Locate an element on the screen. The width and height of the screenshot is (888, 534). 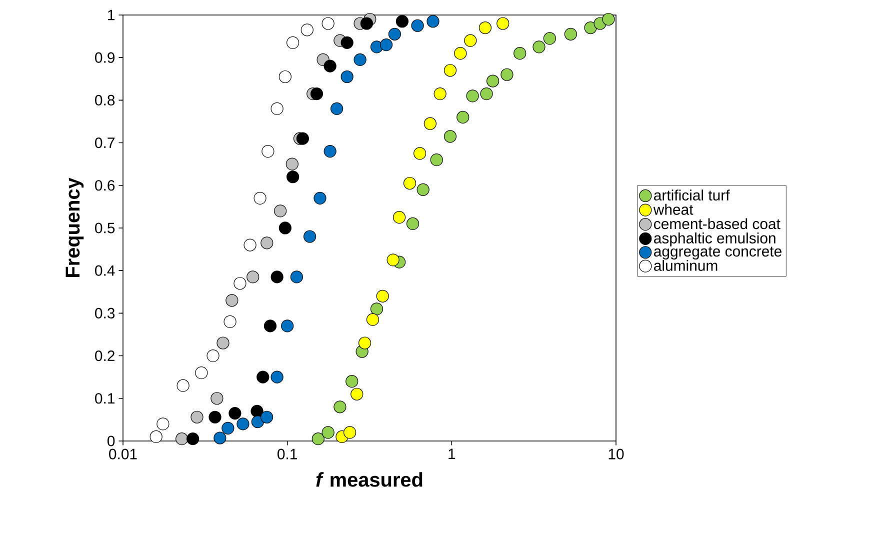
x-tick-label: 0.1 is located at coordinates (287, 454).